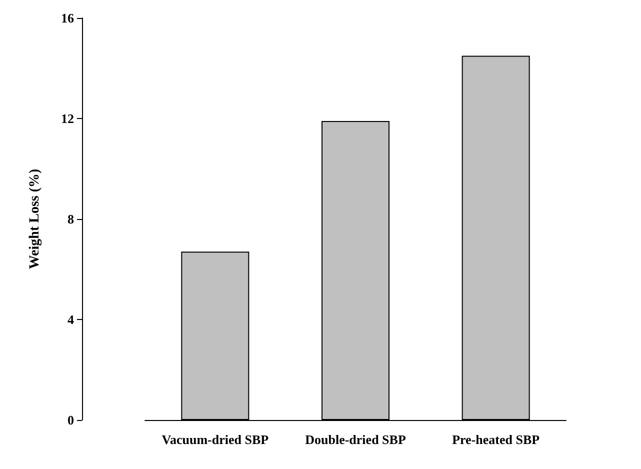  What do you see at coordinates (67, 18) in the screenshot?
I see `y-tick-label: 16` at bounding box center [67, 18].